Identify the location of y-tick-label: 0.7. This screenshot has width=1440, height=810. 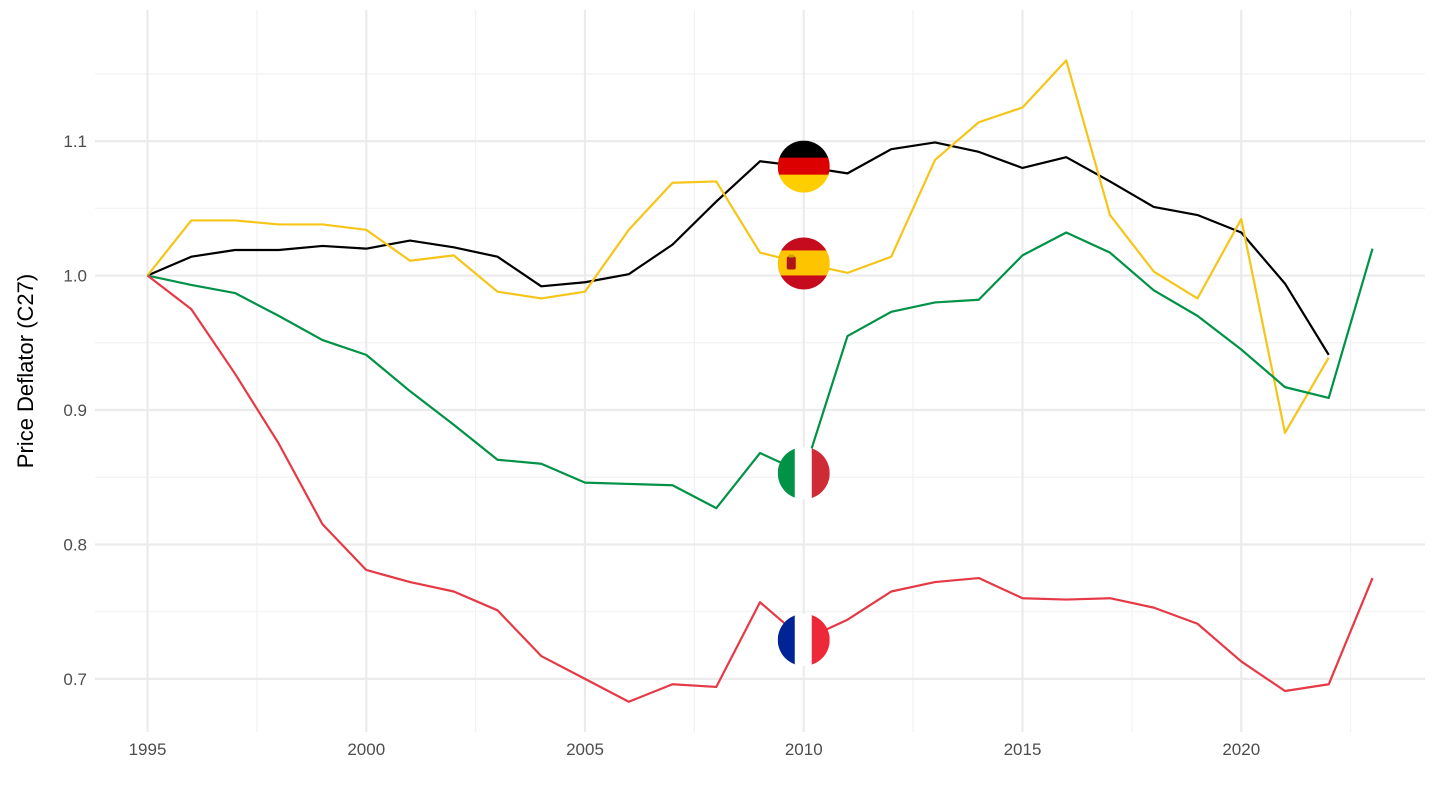
(75, 679).